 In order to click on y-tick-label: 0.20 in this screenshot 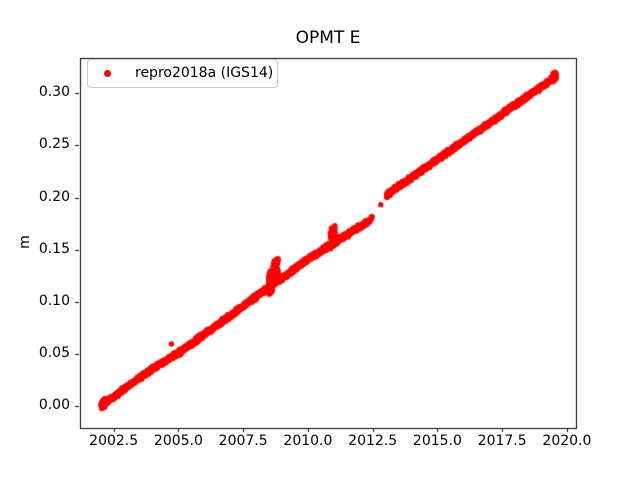, I will do `click(54, 196)`.